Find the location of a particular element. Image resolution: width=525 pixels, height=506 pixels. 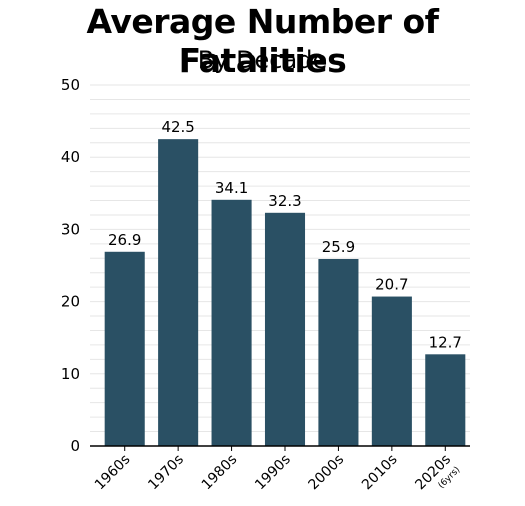

x-tick-label: 1960s is located at coordinates (113, 473).